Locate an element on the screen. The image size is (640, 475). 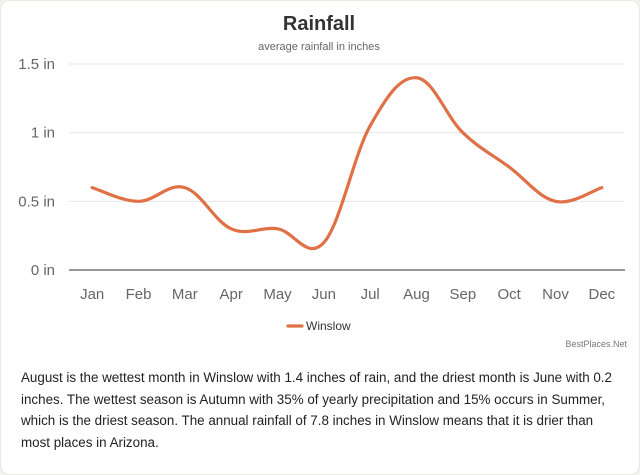
y-tick-label: 0 in is located at coordinates (43, 270).